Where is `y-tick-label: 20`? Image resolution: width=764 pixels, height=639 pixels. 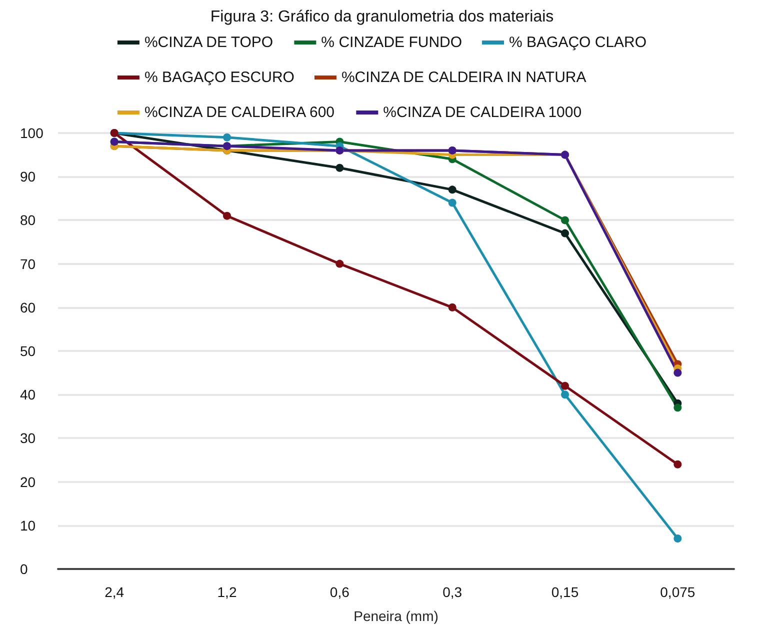
y-tick-label: 20 is located at coordinates (28, 482).